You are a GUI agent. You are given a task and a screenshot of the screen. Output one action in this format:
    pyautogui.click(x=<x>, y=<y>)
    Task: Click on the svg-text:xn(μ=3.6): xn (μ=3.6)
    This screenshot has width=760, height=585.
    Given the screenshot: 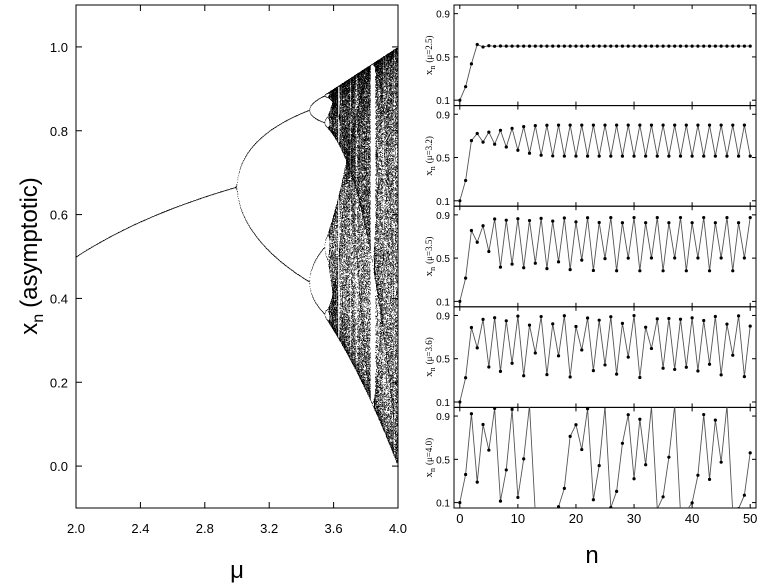 What is the action you would take?
    pyautogui.click(x=430, y=357)
    